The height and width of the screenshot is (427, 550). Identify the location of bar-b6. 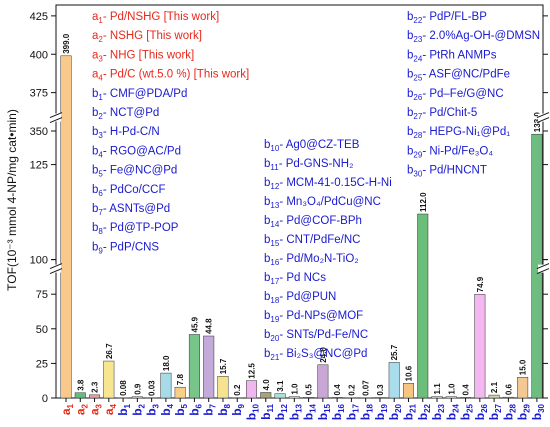
(194, 366).